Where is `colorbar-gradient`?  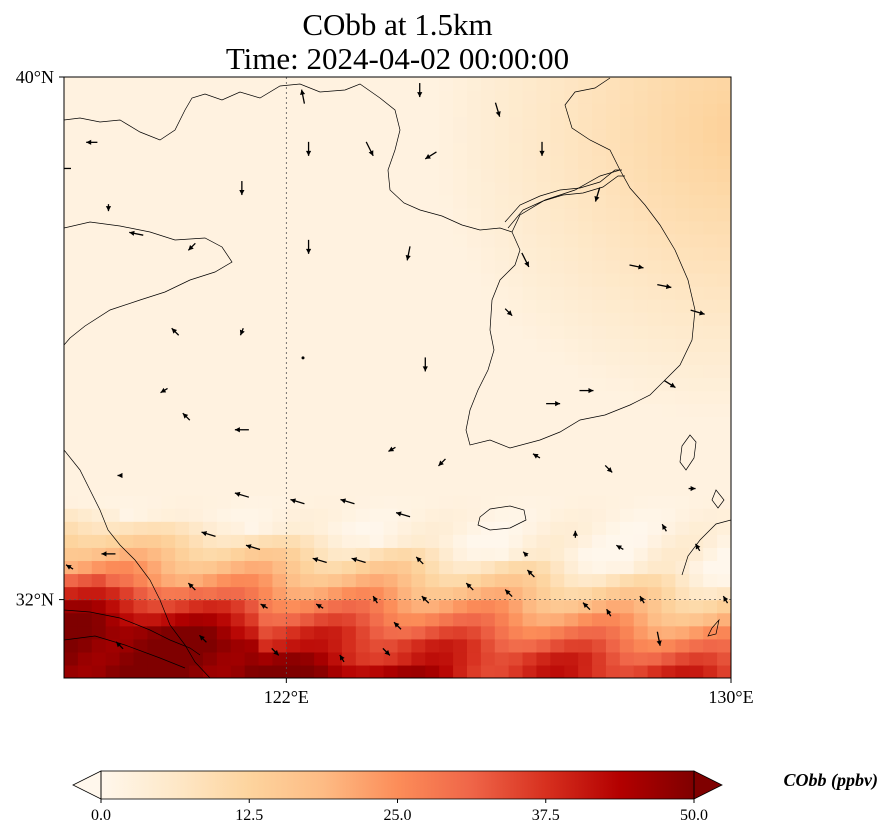 colorbar-gradient is located at coordinates (397, 785).